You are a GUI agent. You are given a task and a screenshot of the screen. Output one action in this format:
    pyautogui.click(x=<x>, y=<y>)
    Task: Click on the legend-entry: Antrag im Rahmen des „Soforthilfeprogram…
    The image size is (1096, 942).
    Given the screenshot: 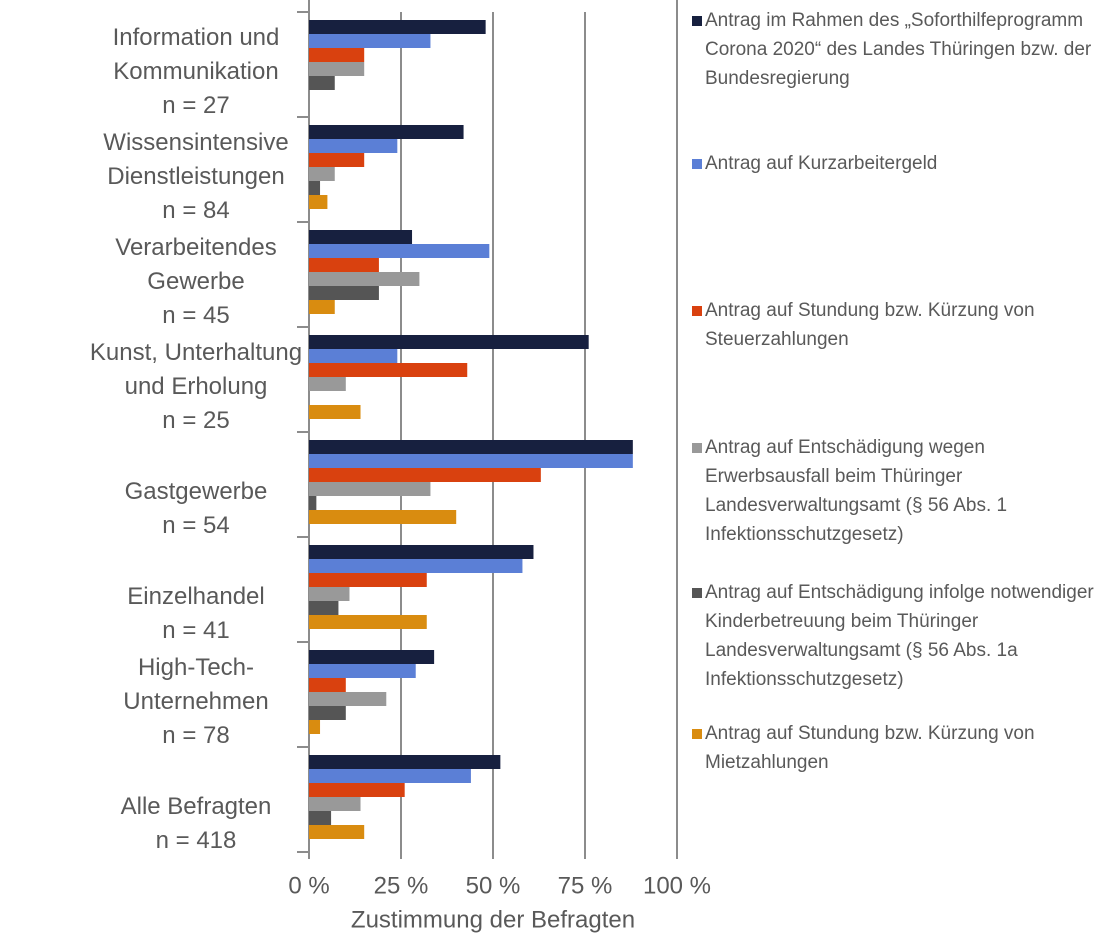 What is the action you would take?
    pyautogui.click(x=893, y=49)
    